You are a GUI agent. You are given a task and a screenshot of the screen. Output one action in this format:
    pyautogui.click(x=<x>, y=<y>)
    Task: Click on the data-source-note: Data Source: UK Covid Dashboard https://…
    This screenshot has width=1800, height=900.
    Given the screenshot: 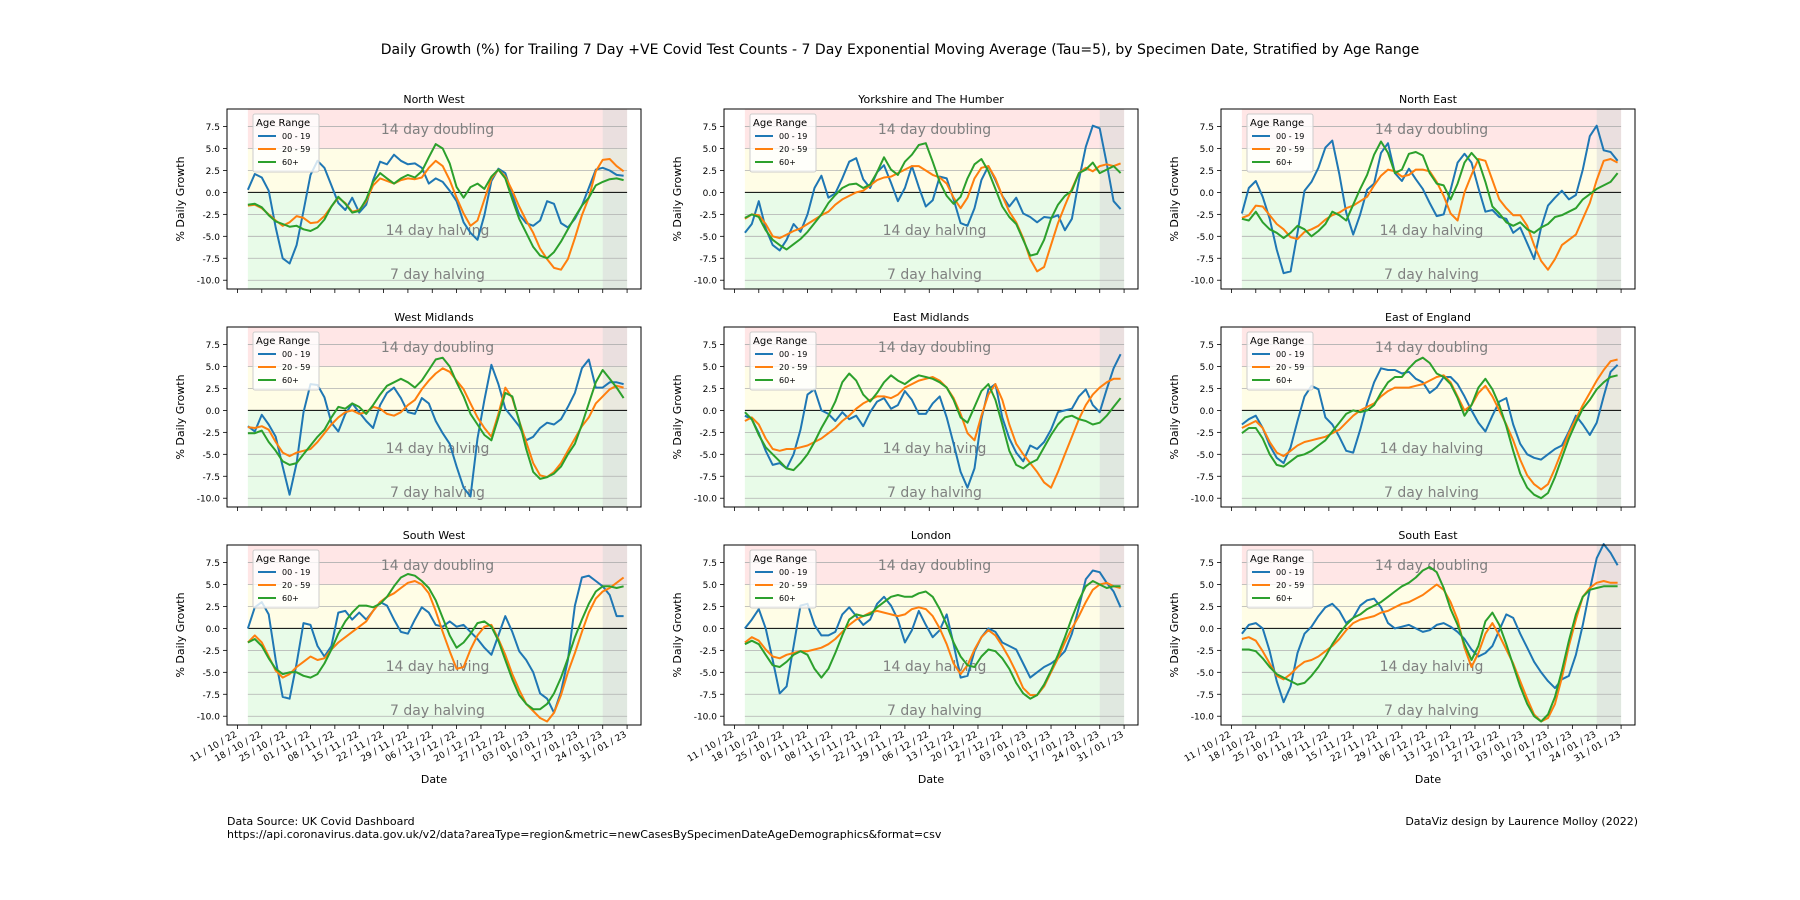 What is the action you would take?
    pyautogui.click(x=584, y=828)
    